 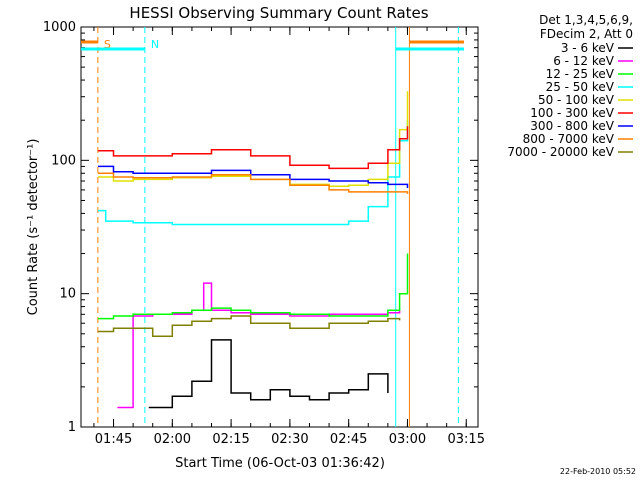 What do you see at coordinates (576, 100) in the screenshot?
I see `legend-entry-label: 50 - 100 keV` at bounding box center [576, 100].